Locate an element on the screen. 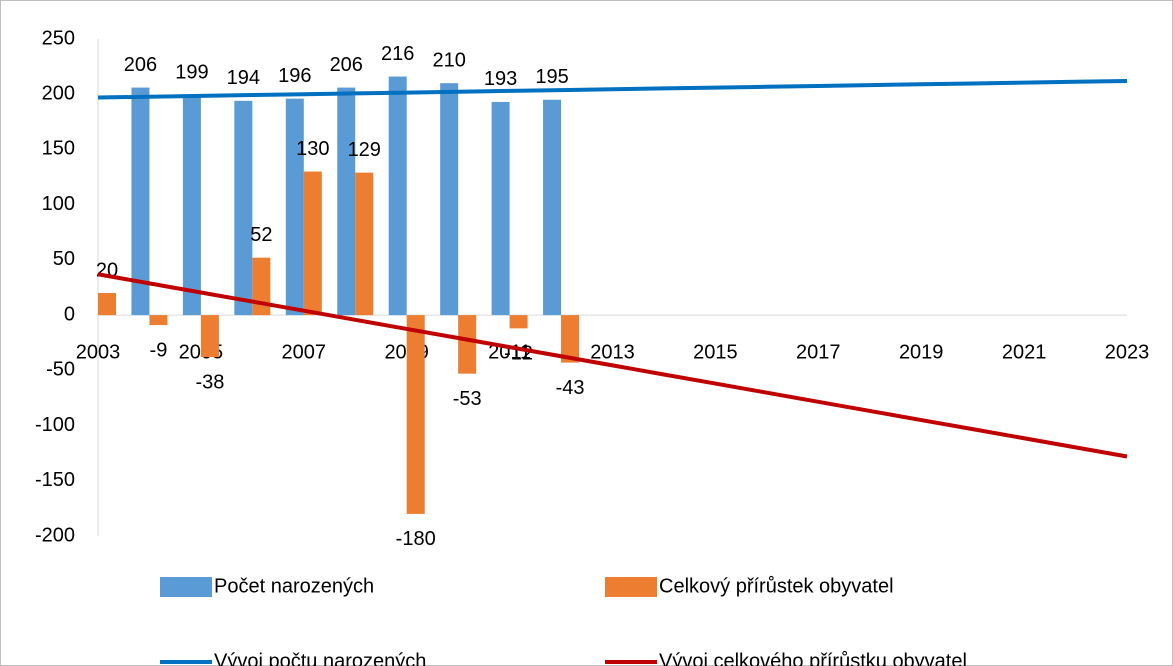  x-tick-label: 2015 is located at coordinates (715, 352).